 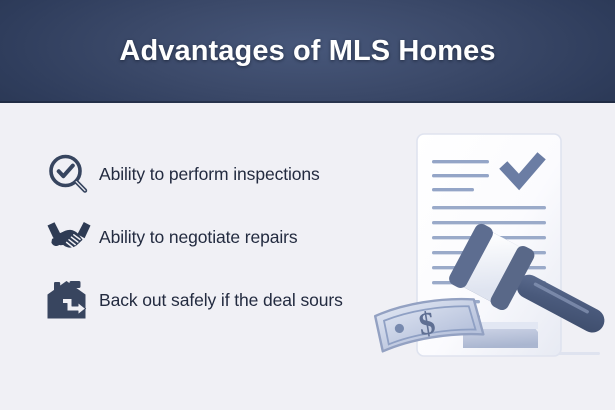 I want to click on dollar-bill-icon: $, so click(x=429, y=325).